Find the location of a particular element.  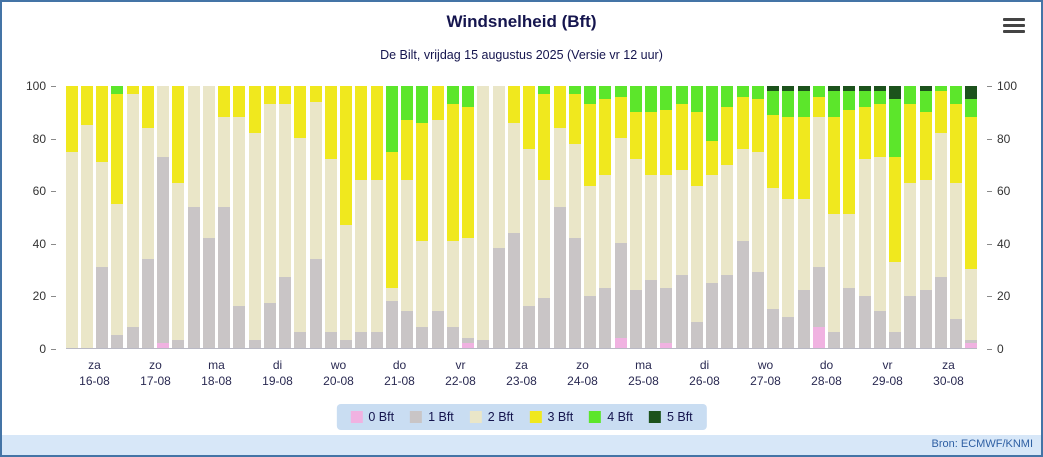

legend-item-4-bft: 4 Bft is located at coordinates (611, 417).